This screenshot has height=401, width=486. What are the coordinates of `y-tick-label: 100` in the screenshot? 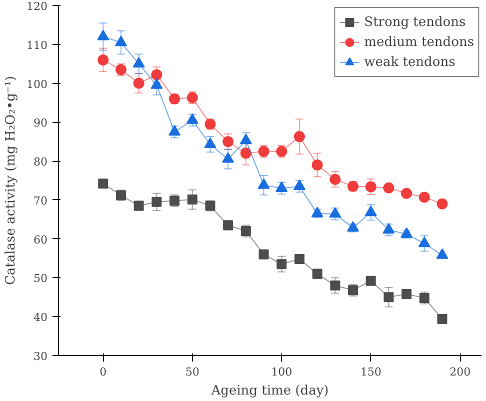 It's located at (37, 84).